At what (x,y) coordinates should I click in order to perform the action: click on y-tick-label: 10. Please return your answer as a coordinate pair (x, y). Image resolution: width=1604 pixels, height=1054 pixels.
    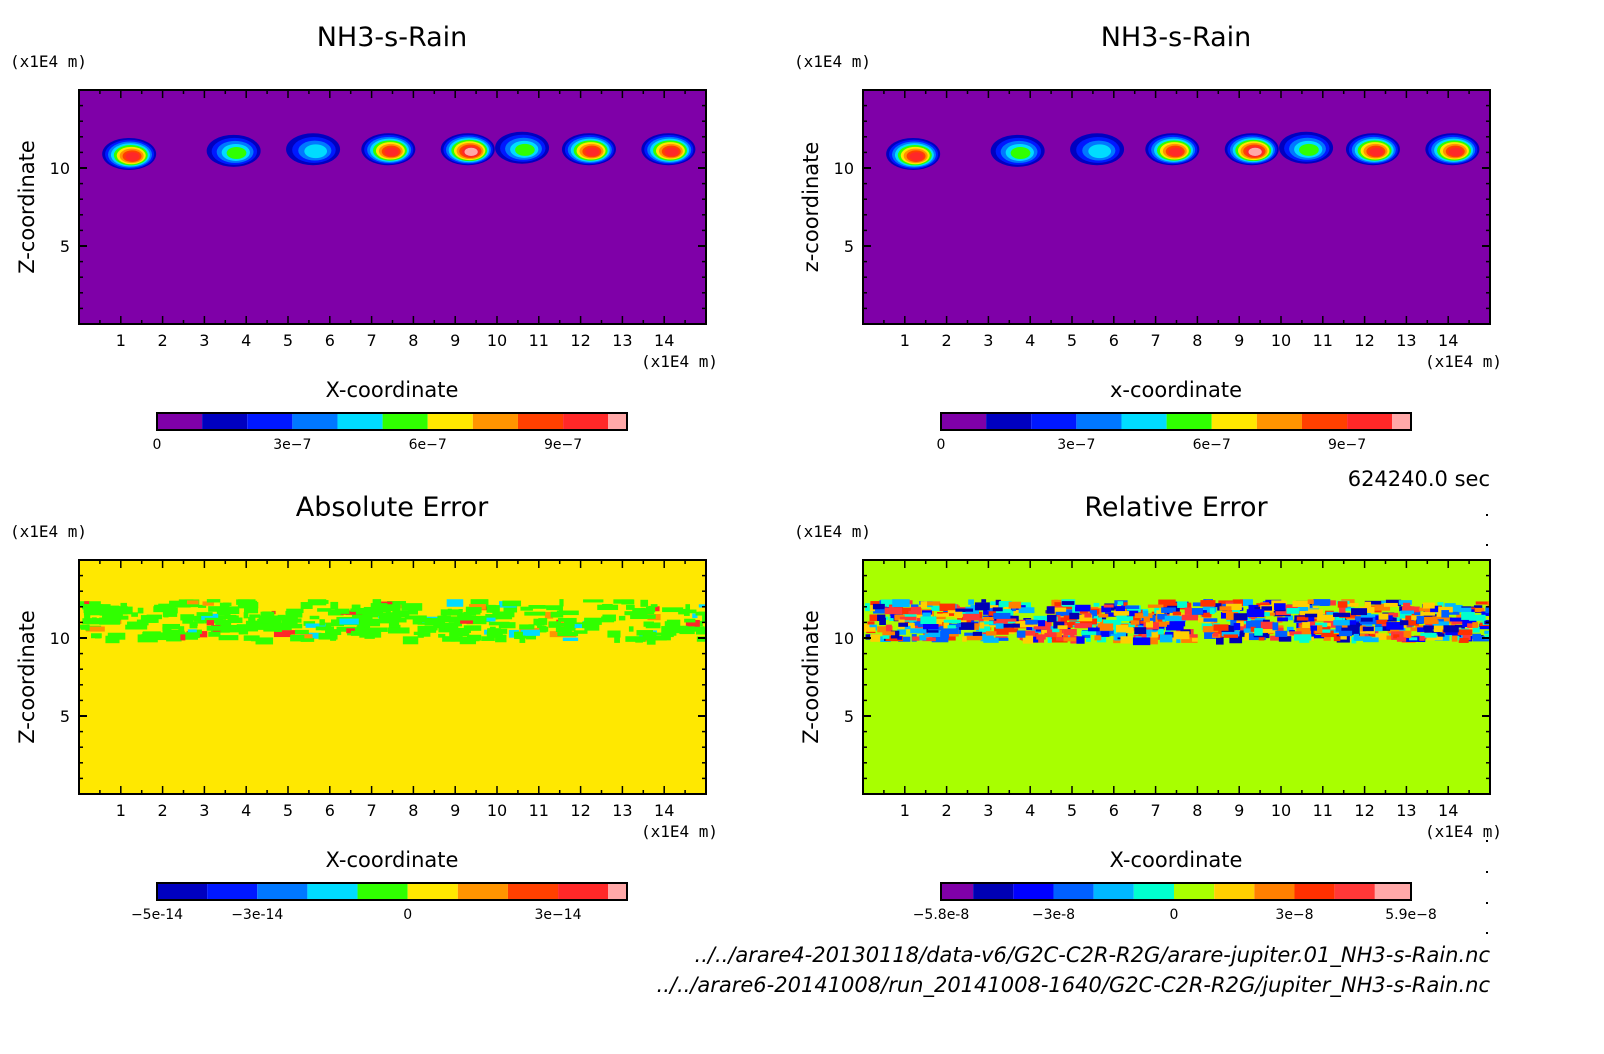
    Looking at the image, I should click on (844, 168).